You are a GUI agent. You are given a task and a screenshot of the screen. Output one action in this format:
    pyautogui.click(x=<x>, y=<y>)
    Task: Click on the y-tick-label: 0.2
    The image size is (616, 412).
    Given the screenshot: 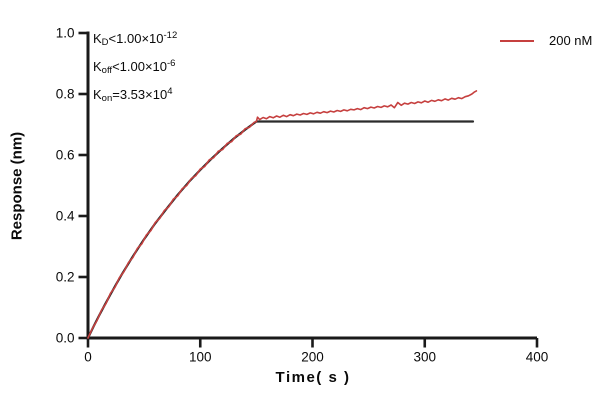 What is the action you would take?
    pyautogui.click(x=65, y=277)
    